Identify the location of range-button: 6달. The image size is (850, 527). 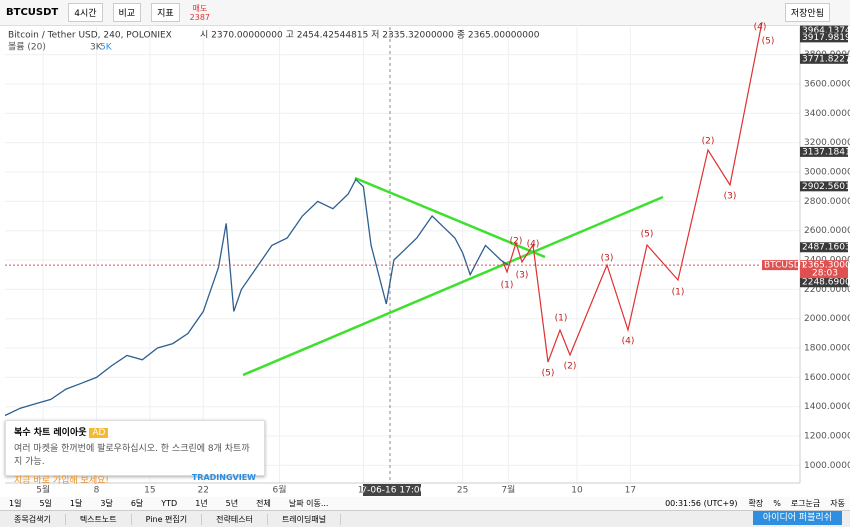
(137, 503).